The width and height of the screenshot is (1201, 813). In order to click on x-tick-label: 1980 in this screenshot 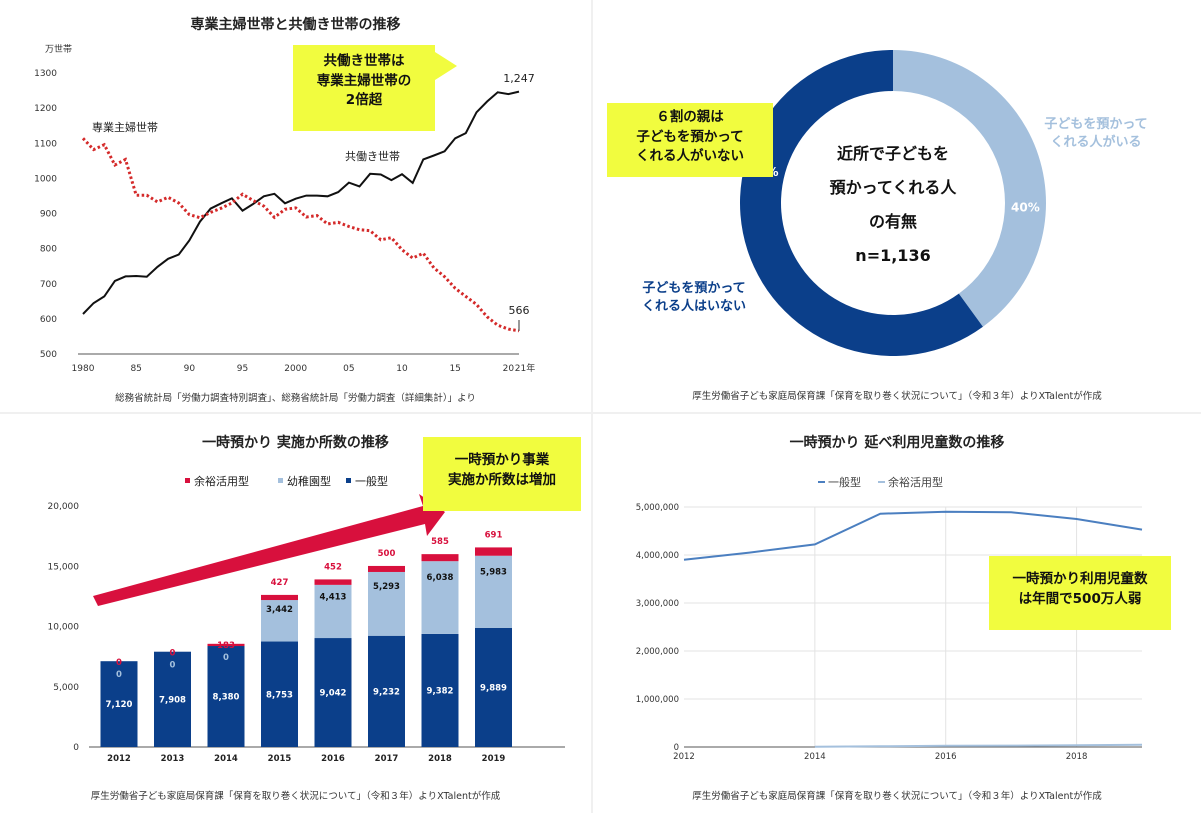, I will do `click(83, 369)`.